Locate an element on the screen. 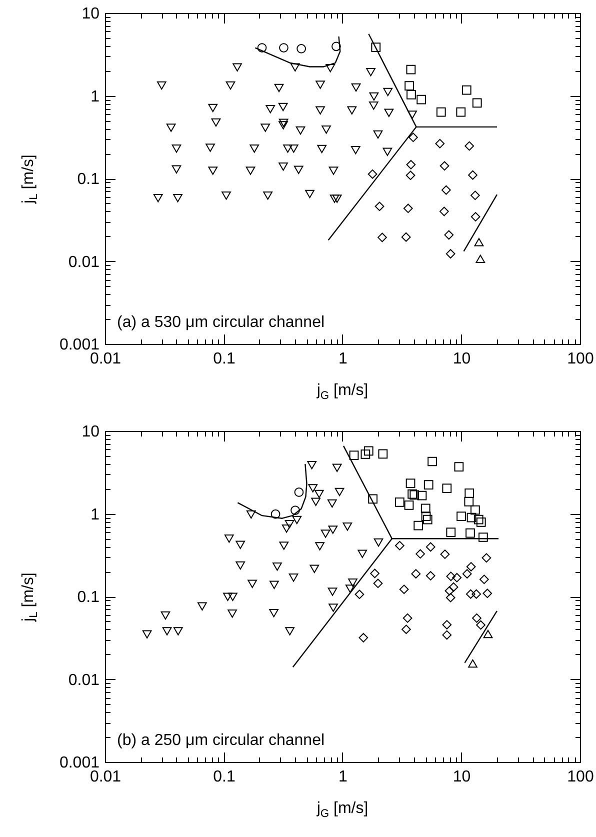  annotation: (a) a 530 μm circular channel is located at coordinates (221, 322).